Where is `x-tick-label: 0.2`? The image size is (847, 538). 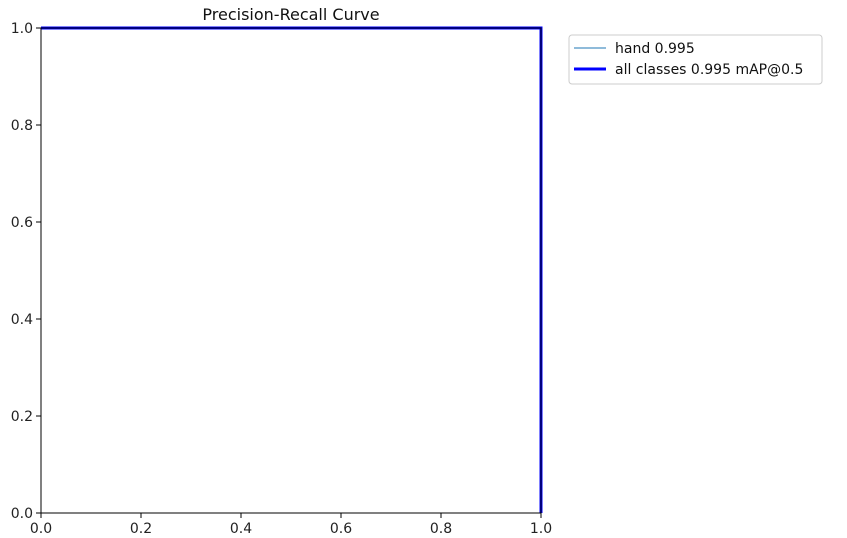
x-tick-label: 0.2 is located at coordinates (141, 529).